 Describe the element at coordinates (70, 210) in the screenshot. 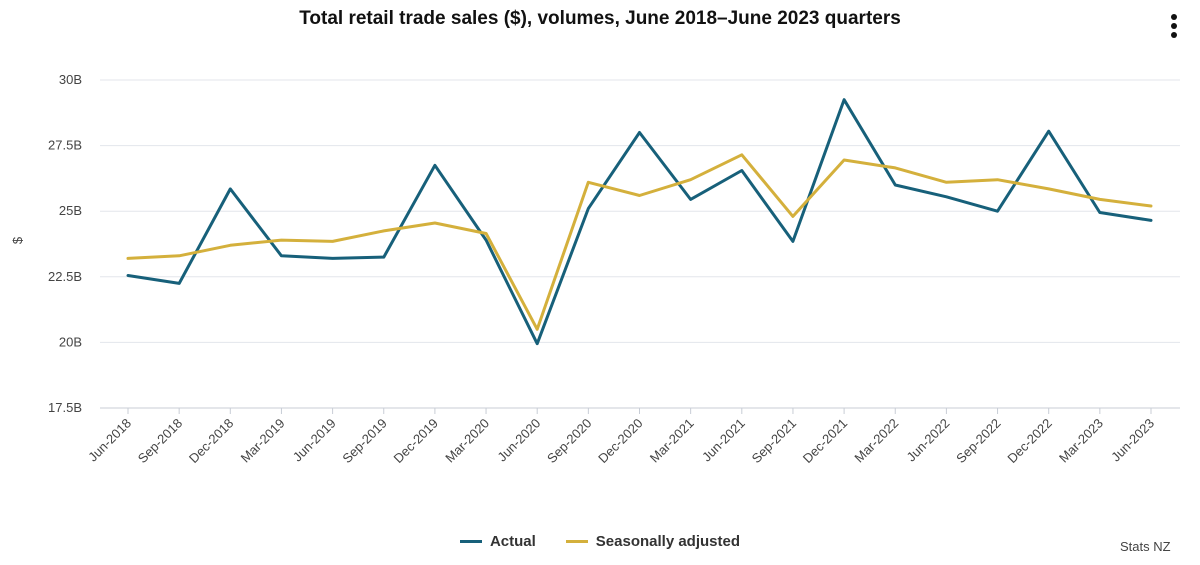

I see `y-tick-label: 25B` at that location.